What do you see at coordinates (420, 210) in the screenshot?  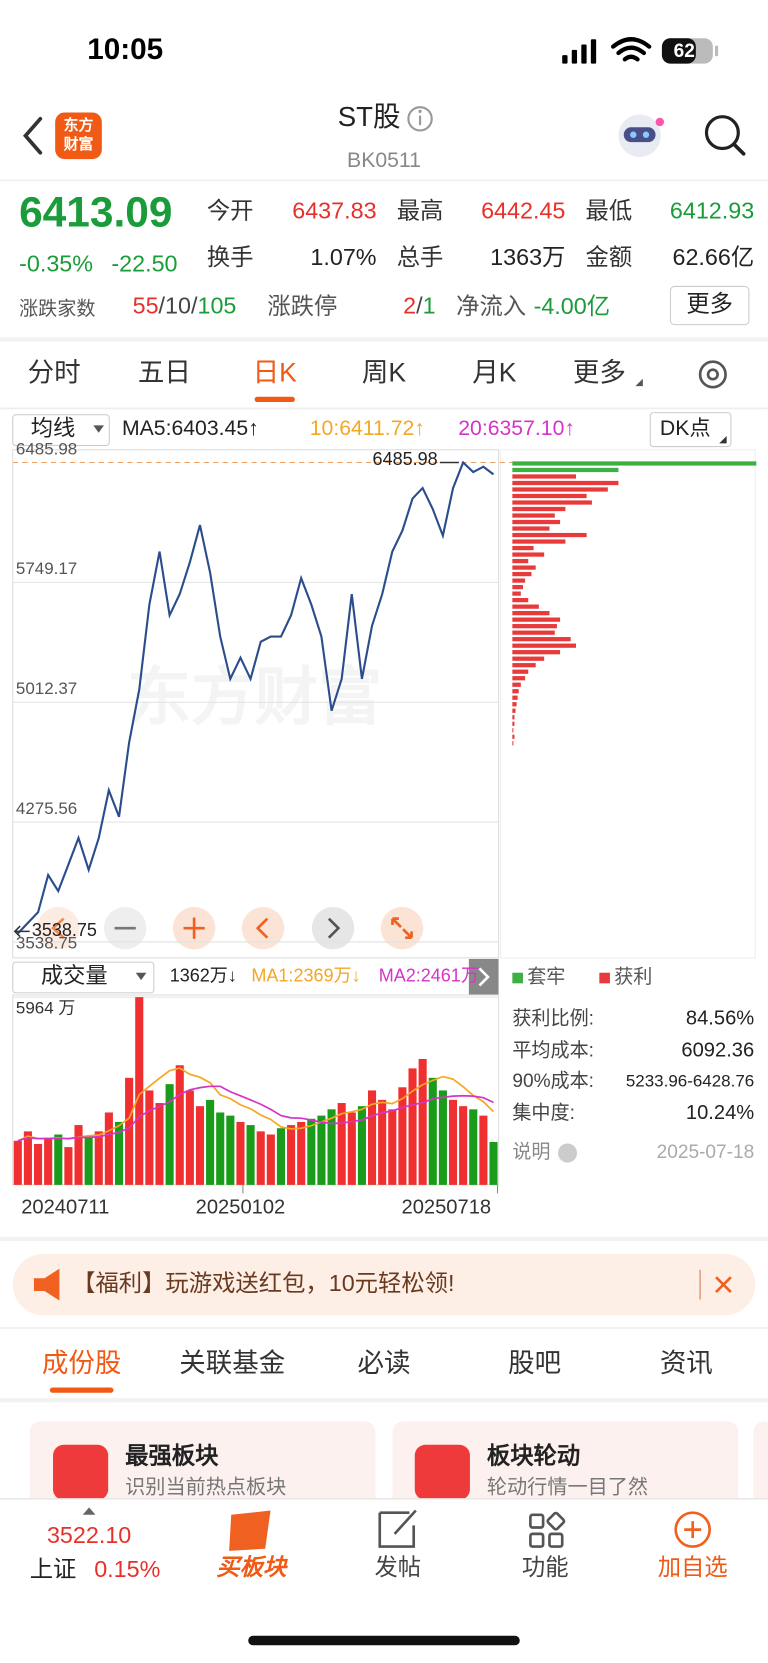 I see `field-label: 最高` at bounding box center [420, 210].